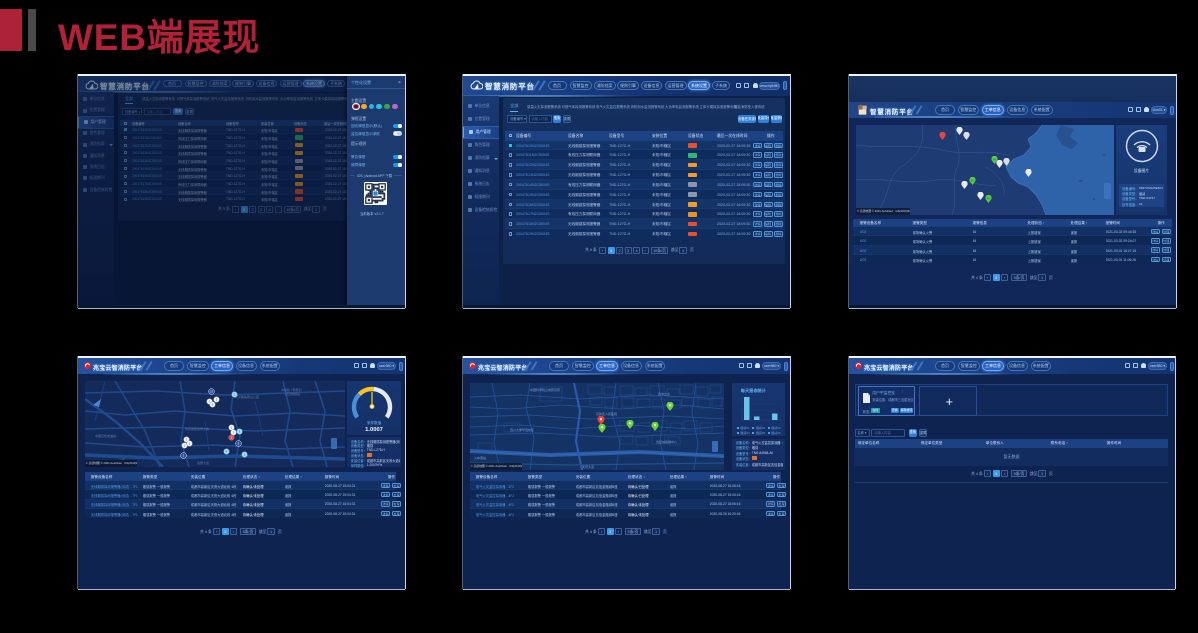  I want to click on svg-text: 9, so click(239, 444).